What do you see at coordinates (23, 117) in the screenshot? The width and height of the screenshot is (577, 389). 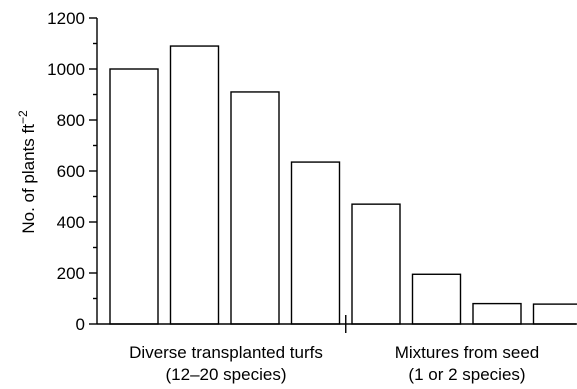 I see `y-axis-title-exponent: −2` at bounding box center [23, 117].